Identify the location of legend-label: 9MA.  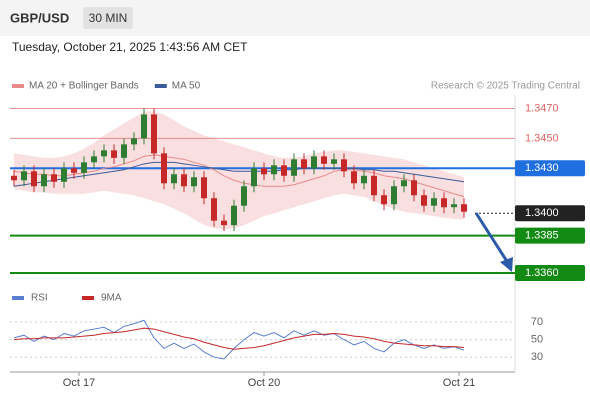
(111, 298).